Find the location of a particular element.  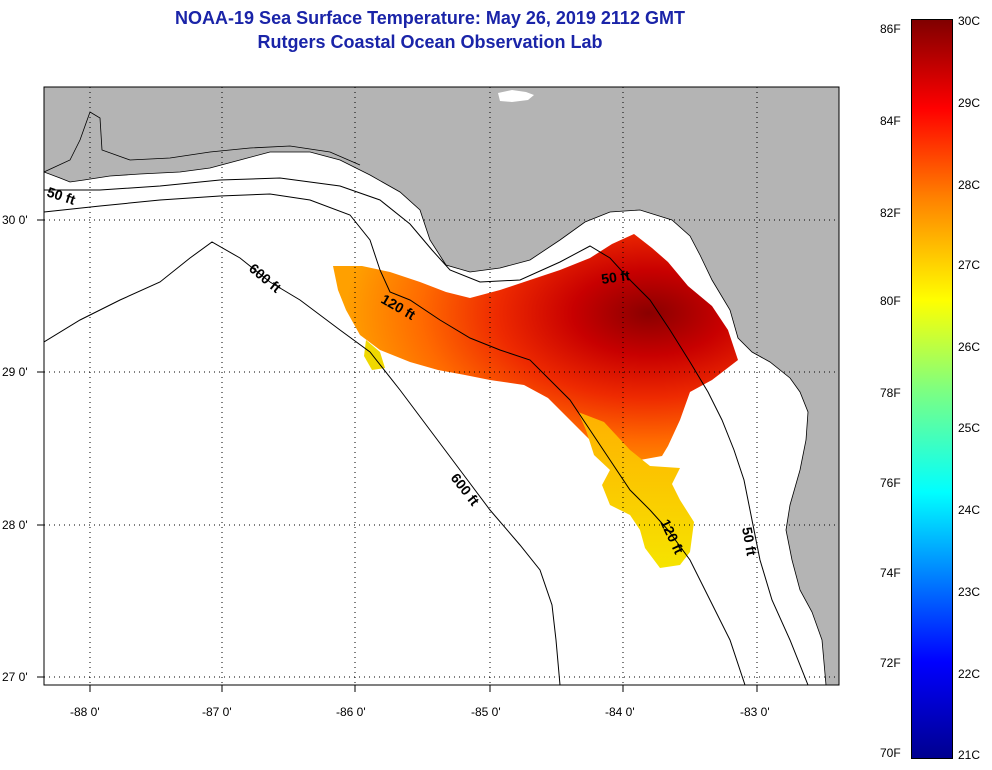

colorbar-f-label: 86F is located at coordinates (890, 29).